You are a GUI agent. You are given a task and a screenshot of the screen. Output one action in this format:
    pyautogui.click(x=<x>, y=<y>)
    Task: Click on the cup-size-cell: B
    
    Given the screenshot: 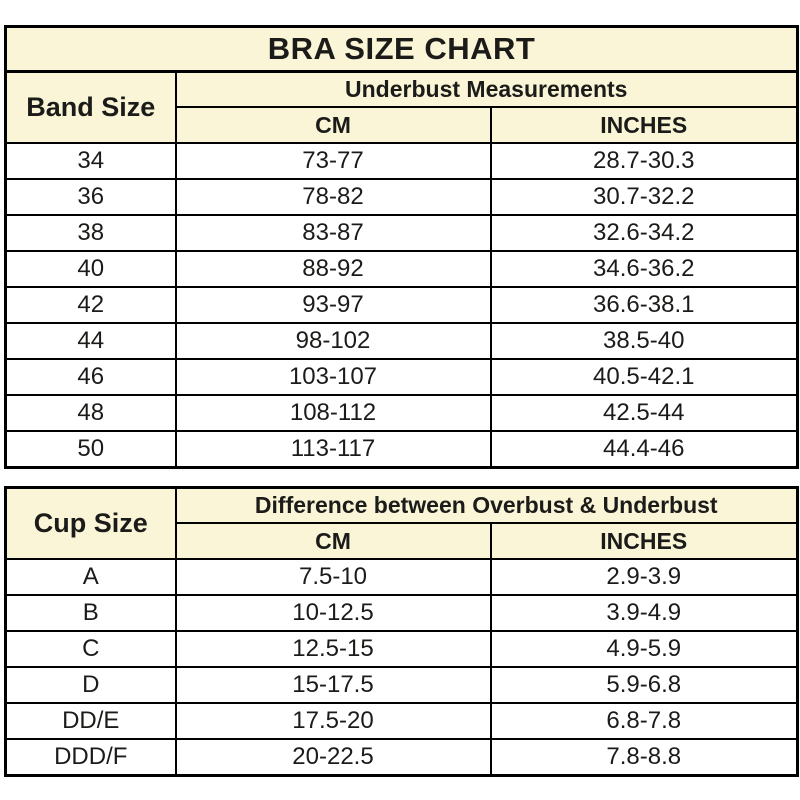 What is the action you would take?
    pyautogui.click(x=90, y=613)
    